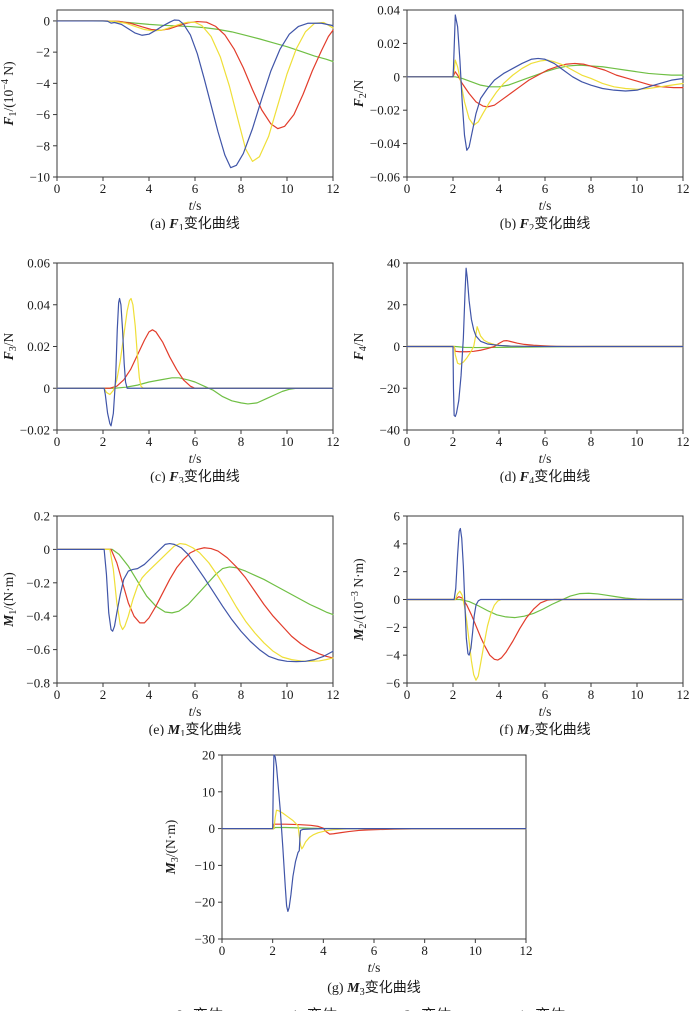 Image resolution: width=700 pixels, height=1011 pixels. Describe the element at coordinates (195, 729) in the screenshot. I see `subplot-caption: (e) M1变化曲线` at that location.